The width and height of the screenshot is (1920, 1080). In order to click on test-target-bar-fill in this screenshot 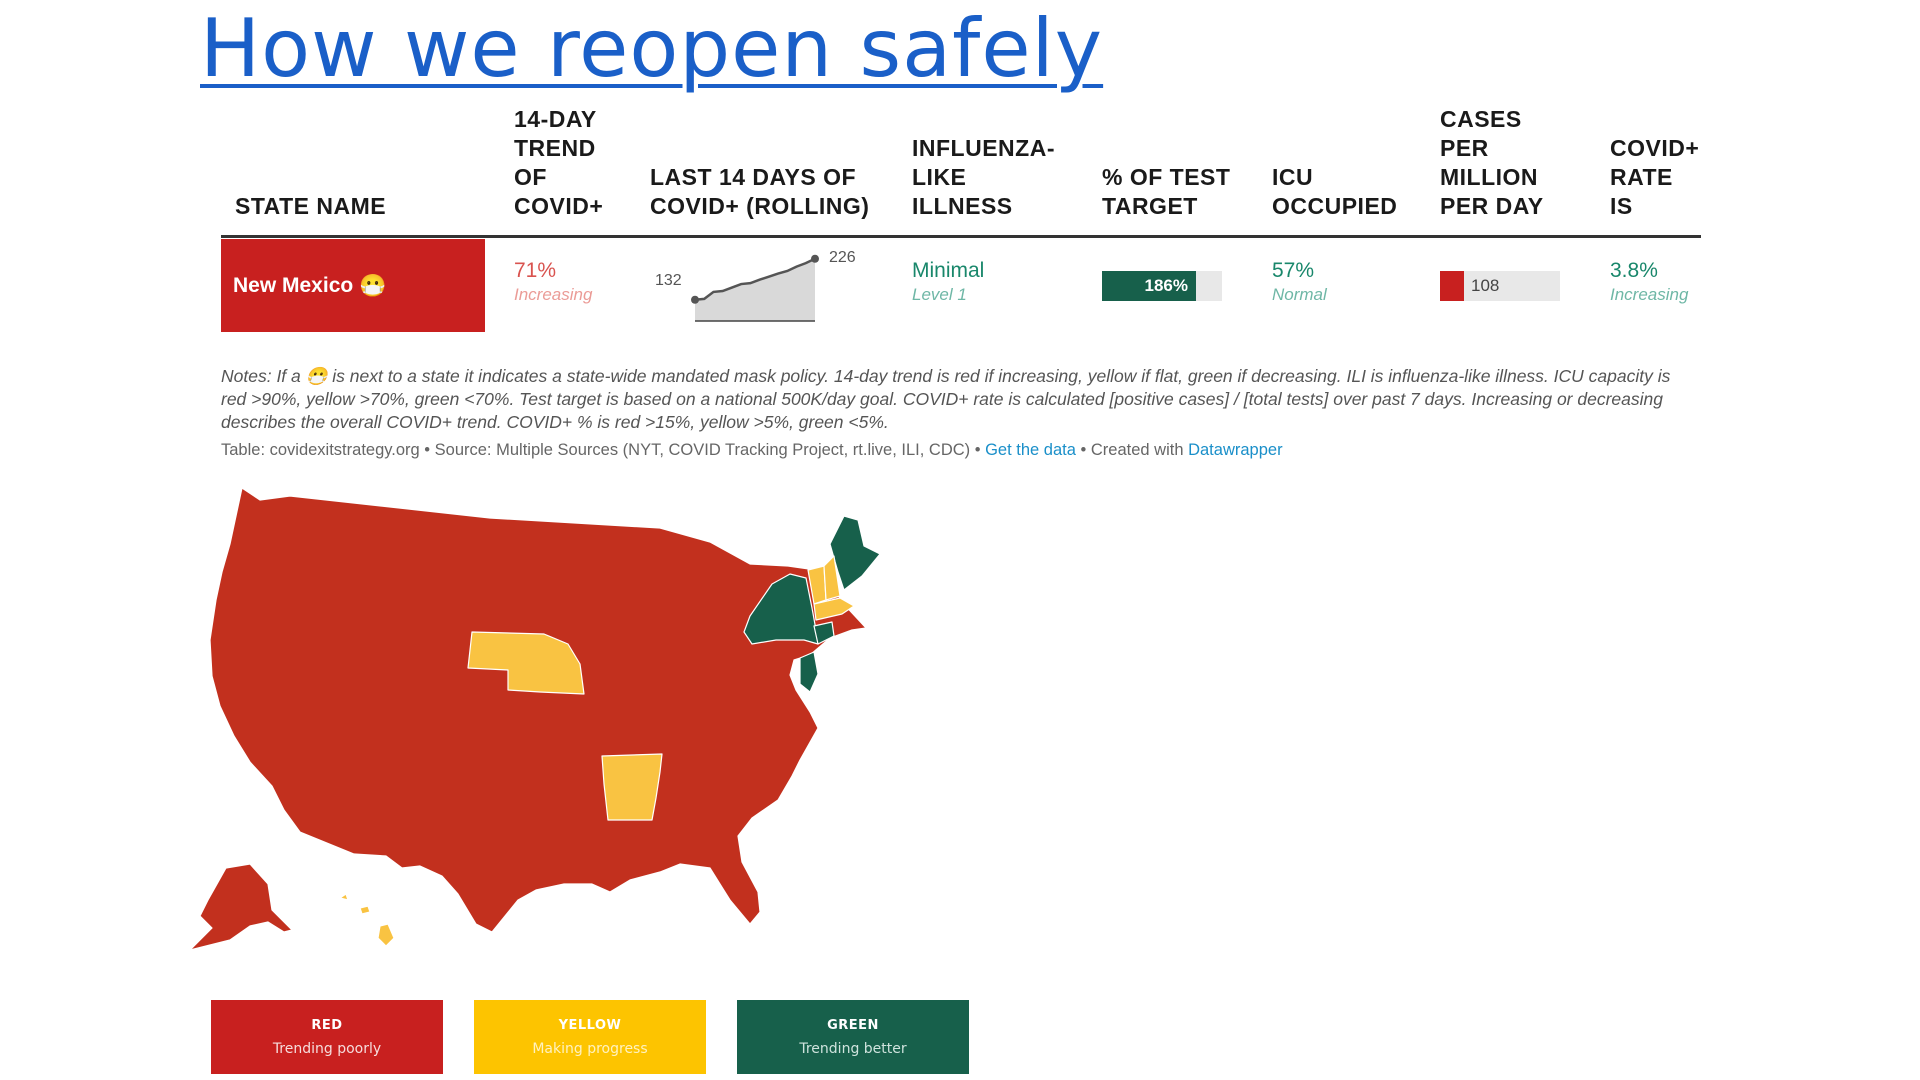, I will do `click(1149, 286)`.